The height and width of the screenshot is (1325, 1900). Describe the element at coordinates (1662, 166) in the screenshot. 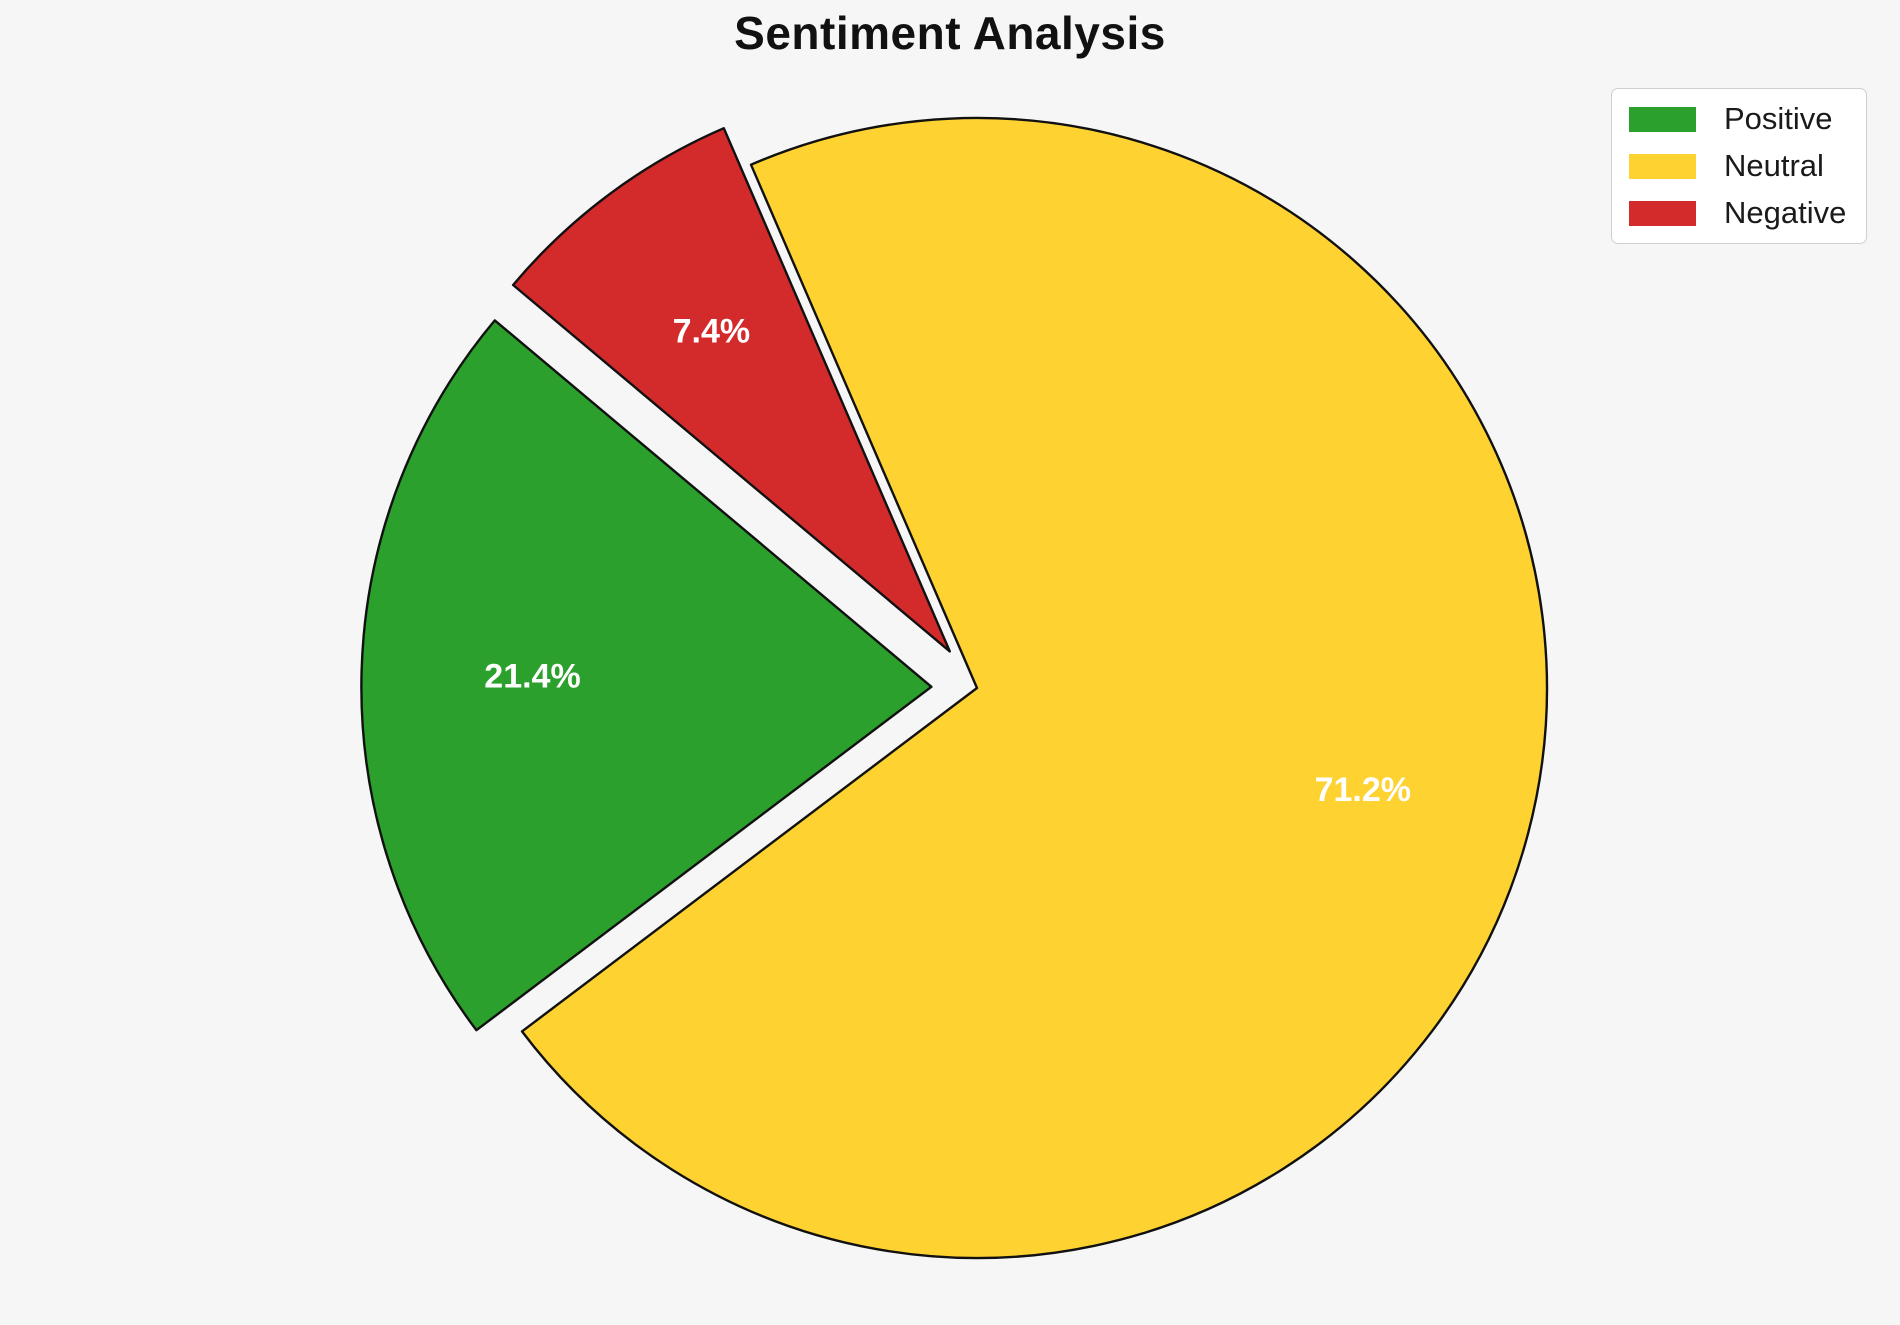

I see `legend-swatch-neutral-icon` at that location.